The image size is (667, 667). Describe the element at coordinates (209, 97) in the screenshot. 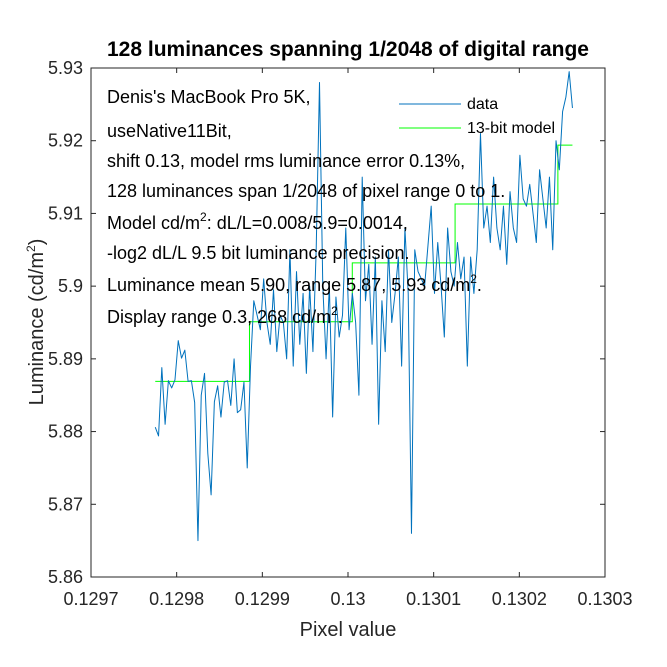

I see `annotation-line-1: Denis's MacBook Pro 5K,` at that location.